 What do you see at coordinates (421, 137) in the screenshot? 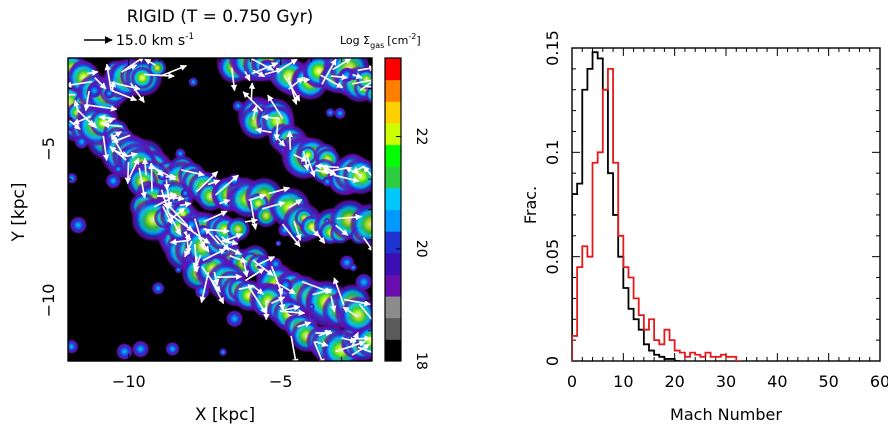
I see `colorbar-tick-label: 22` at bounding box center [421, 137].